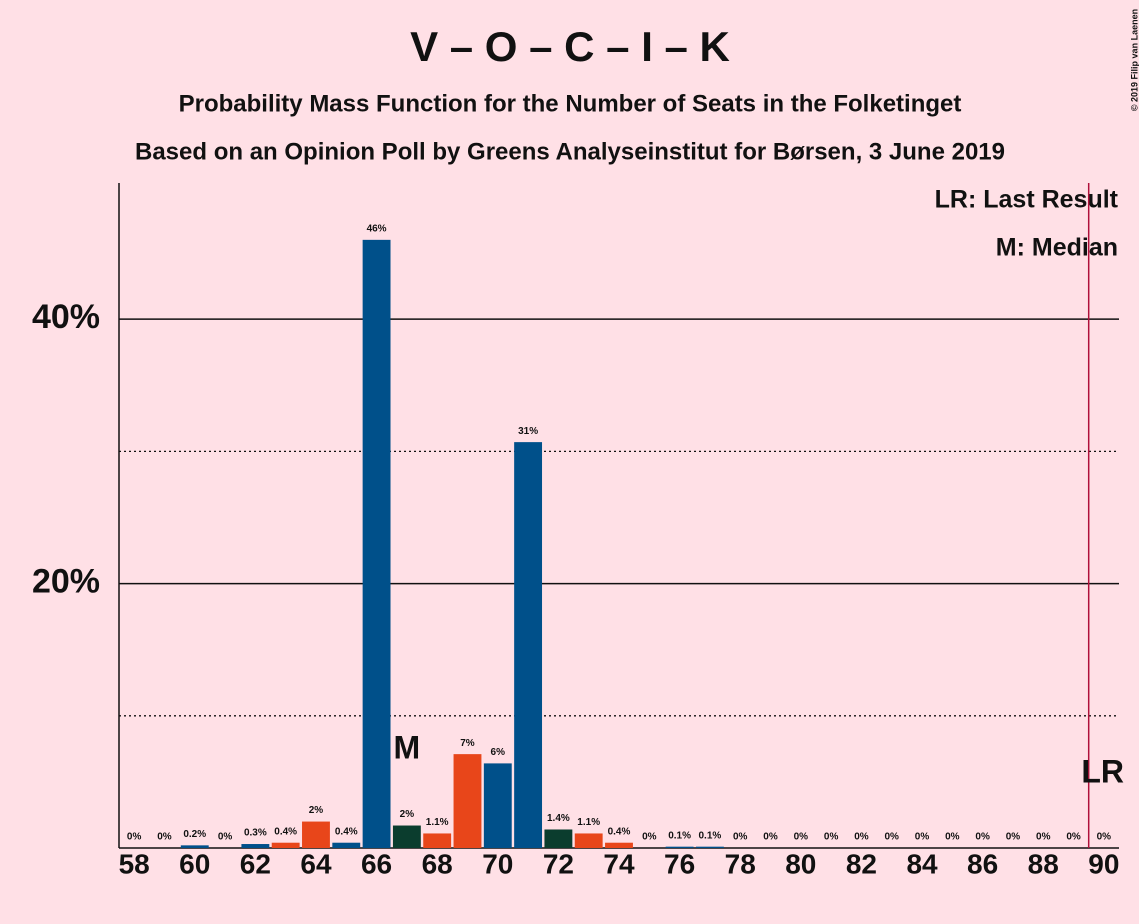  Describe the element at coordinates (497, 863) in the screenshot. I see `x-tick-label: 70` at that location.